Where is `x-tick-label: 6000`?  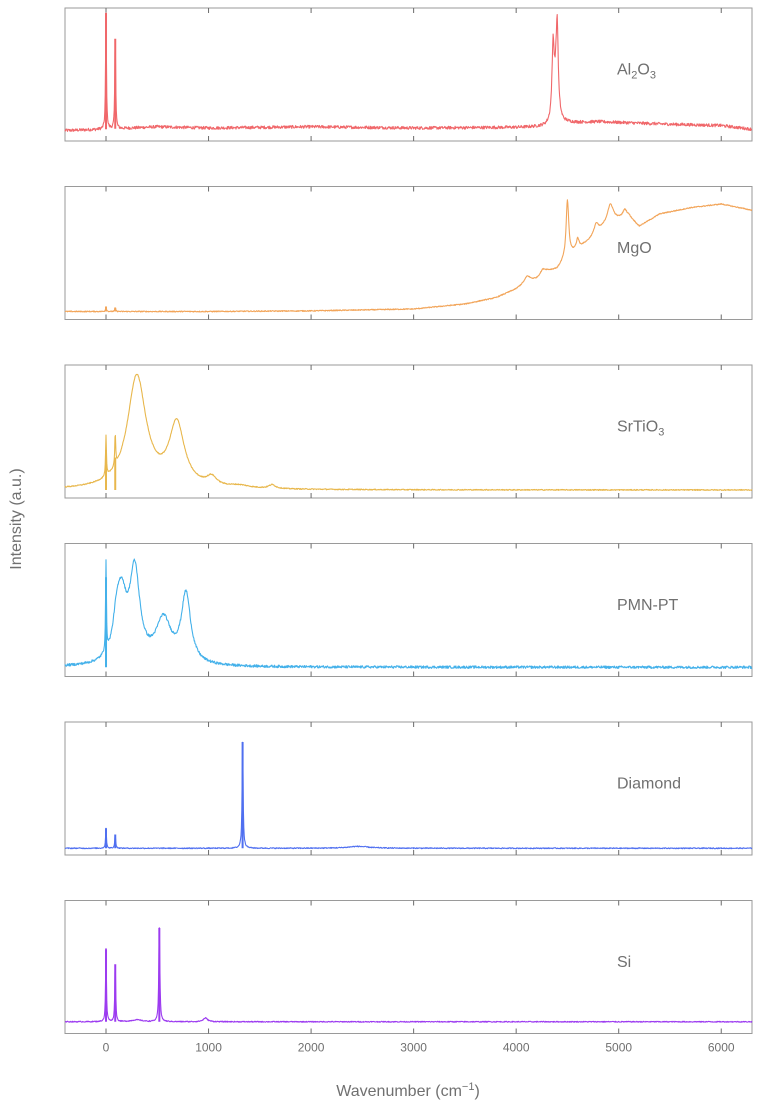 x-tick-label: 6000 is located at coordinates (721, 1048).